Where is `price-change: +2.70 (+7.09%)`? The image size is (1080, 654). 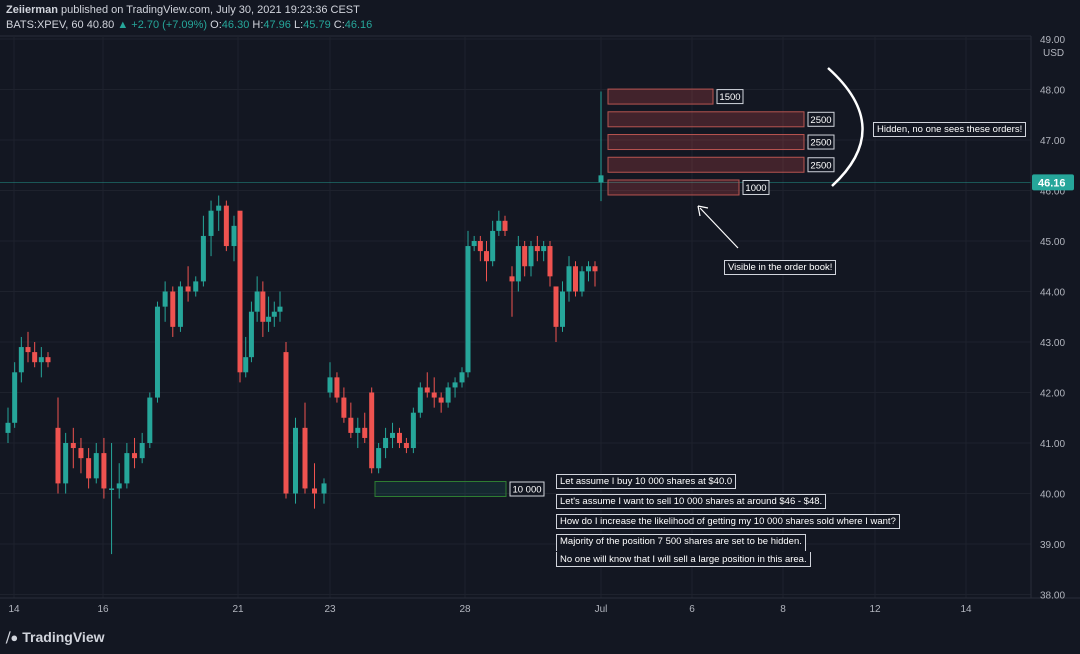 price-change: +2.70 (+7.09%) is located at coordinates (169, 25).